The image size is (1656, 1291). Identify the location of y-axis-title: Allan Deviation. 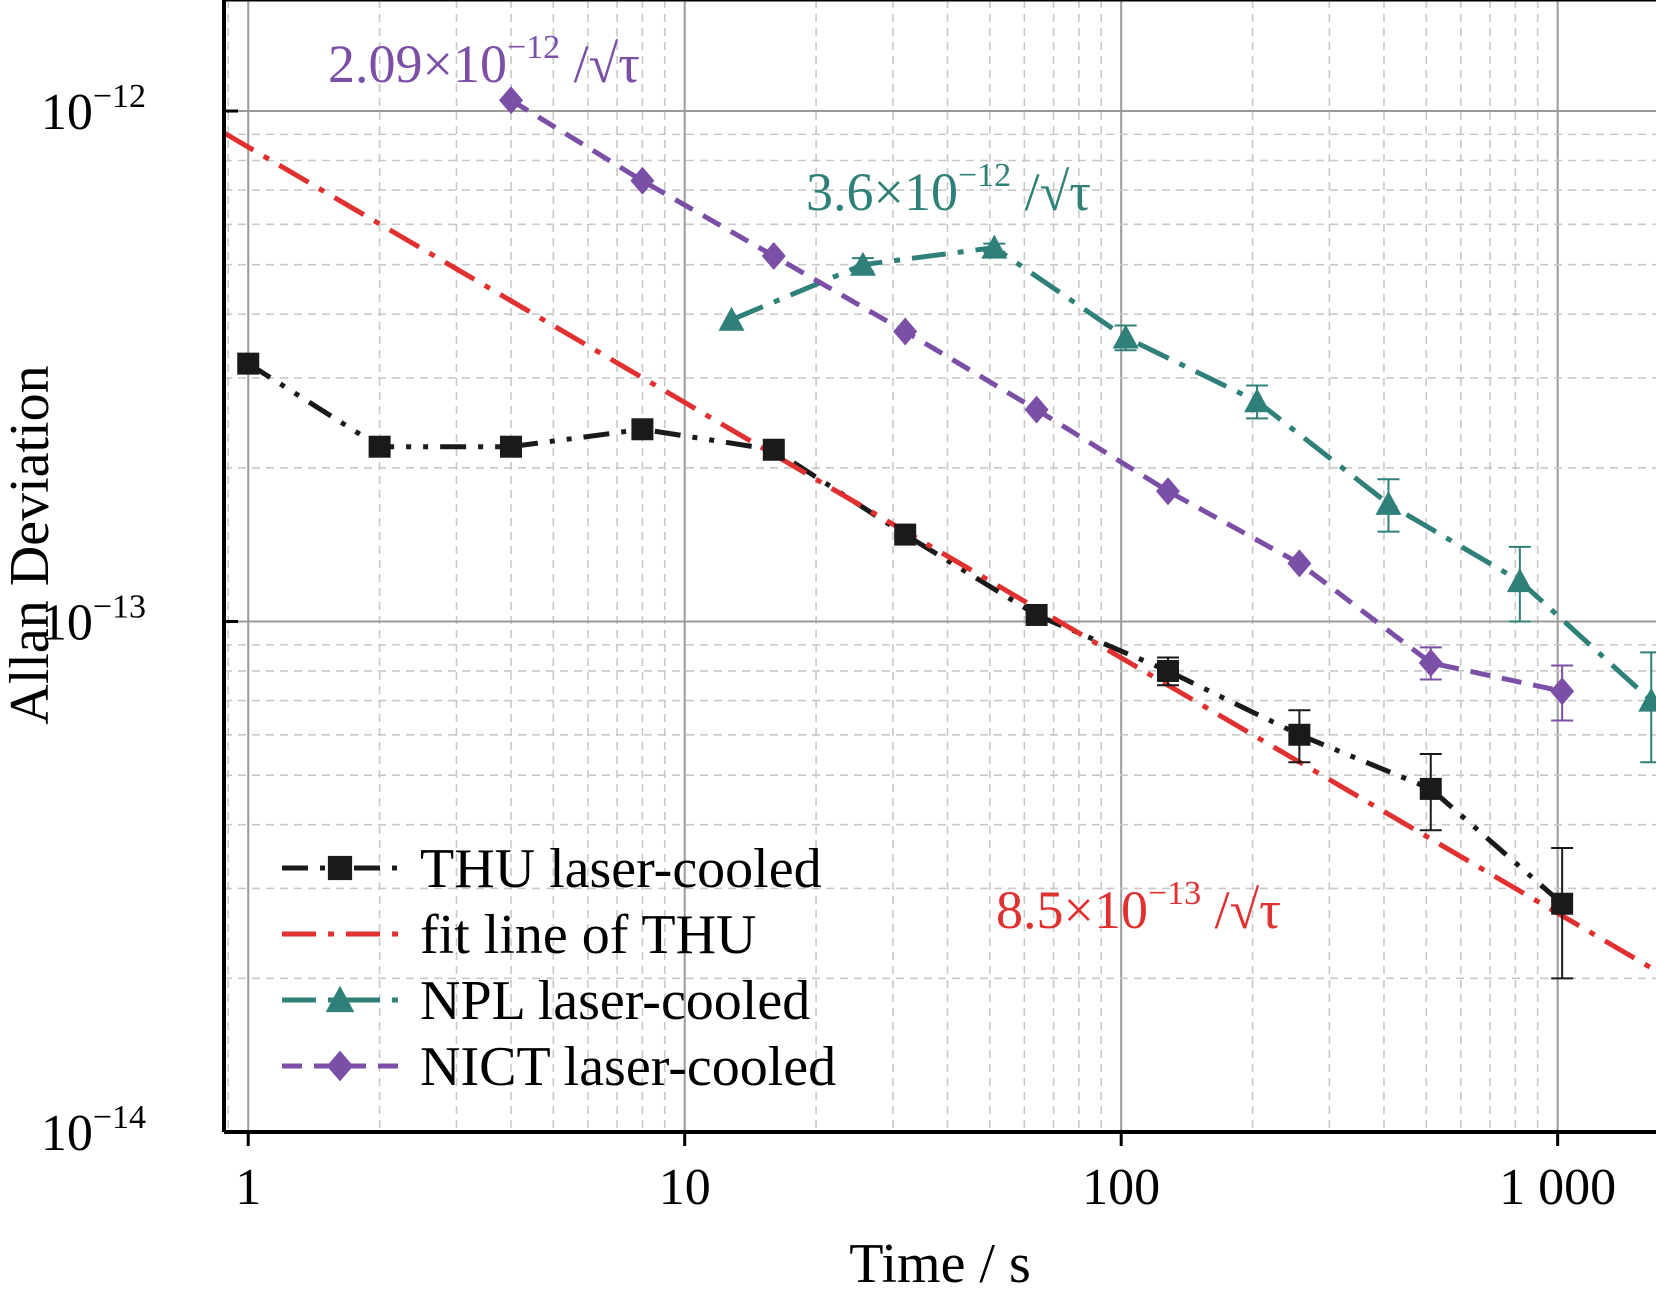
(30, 544).